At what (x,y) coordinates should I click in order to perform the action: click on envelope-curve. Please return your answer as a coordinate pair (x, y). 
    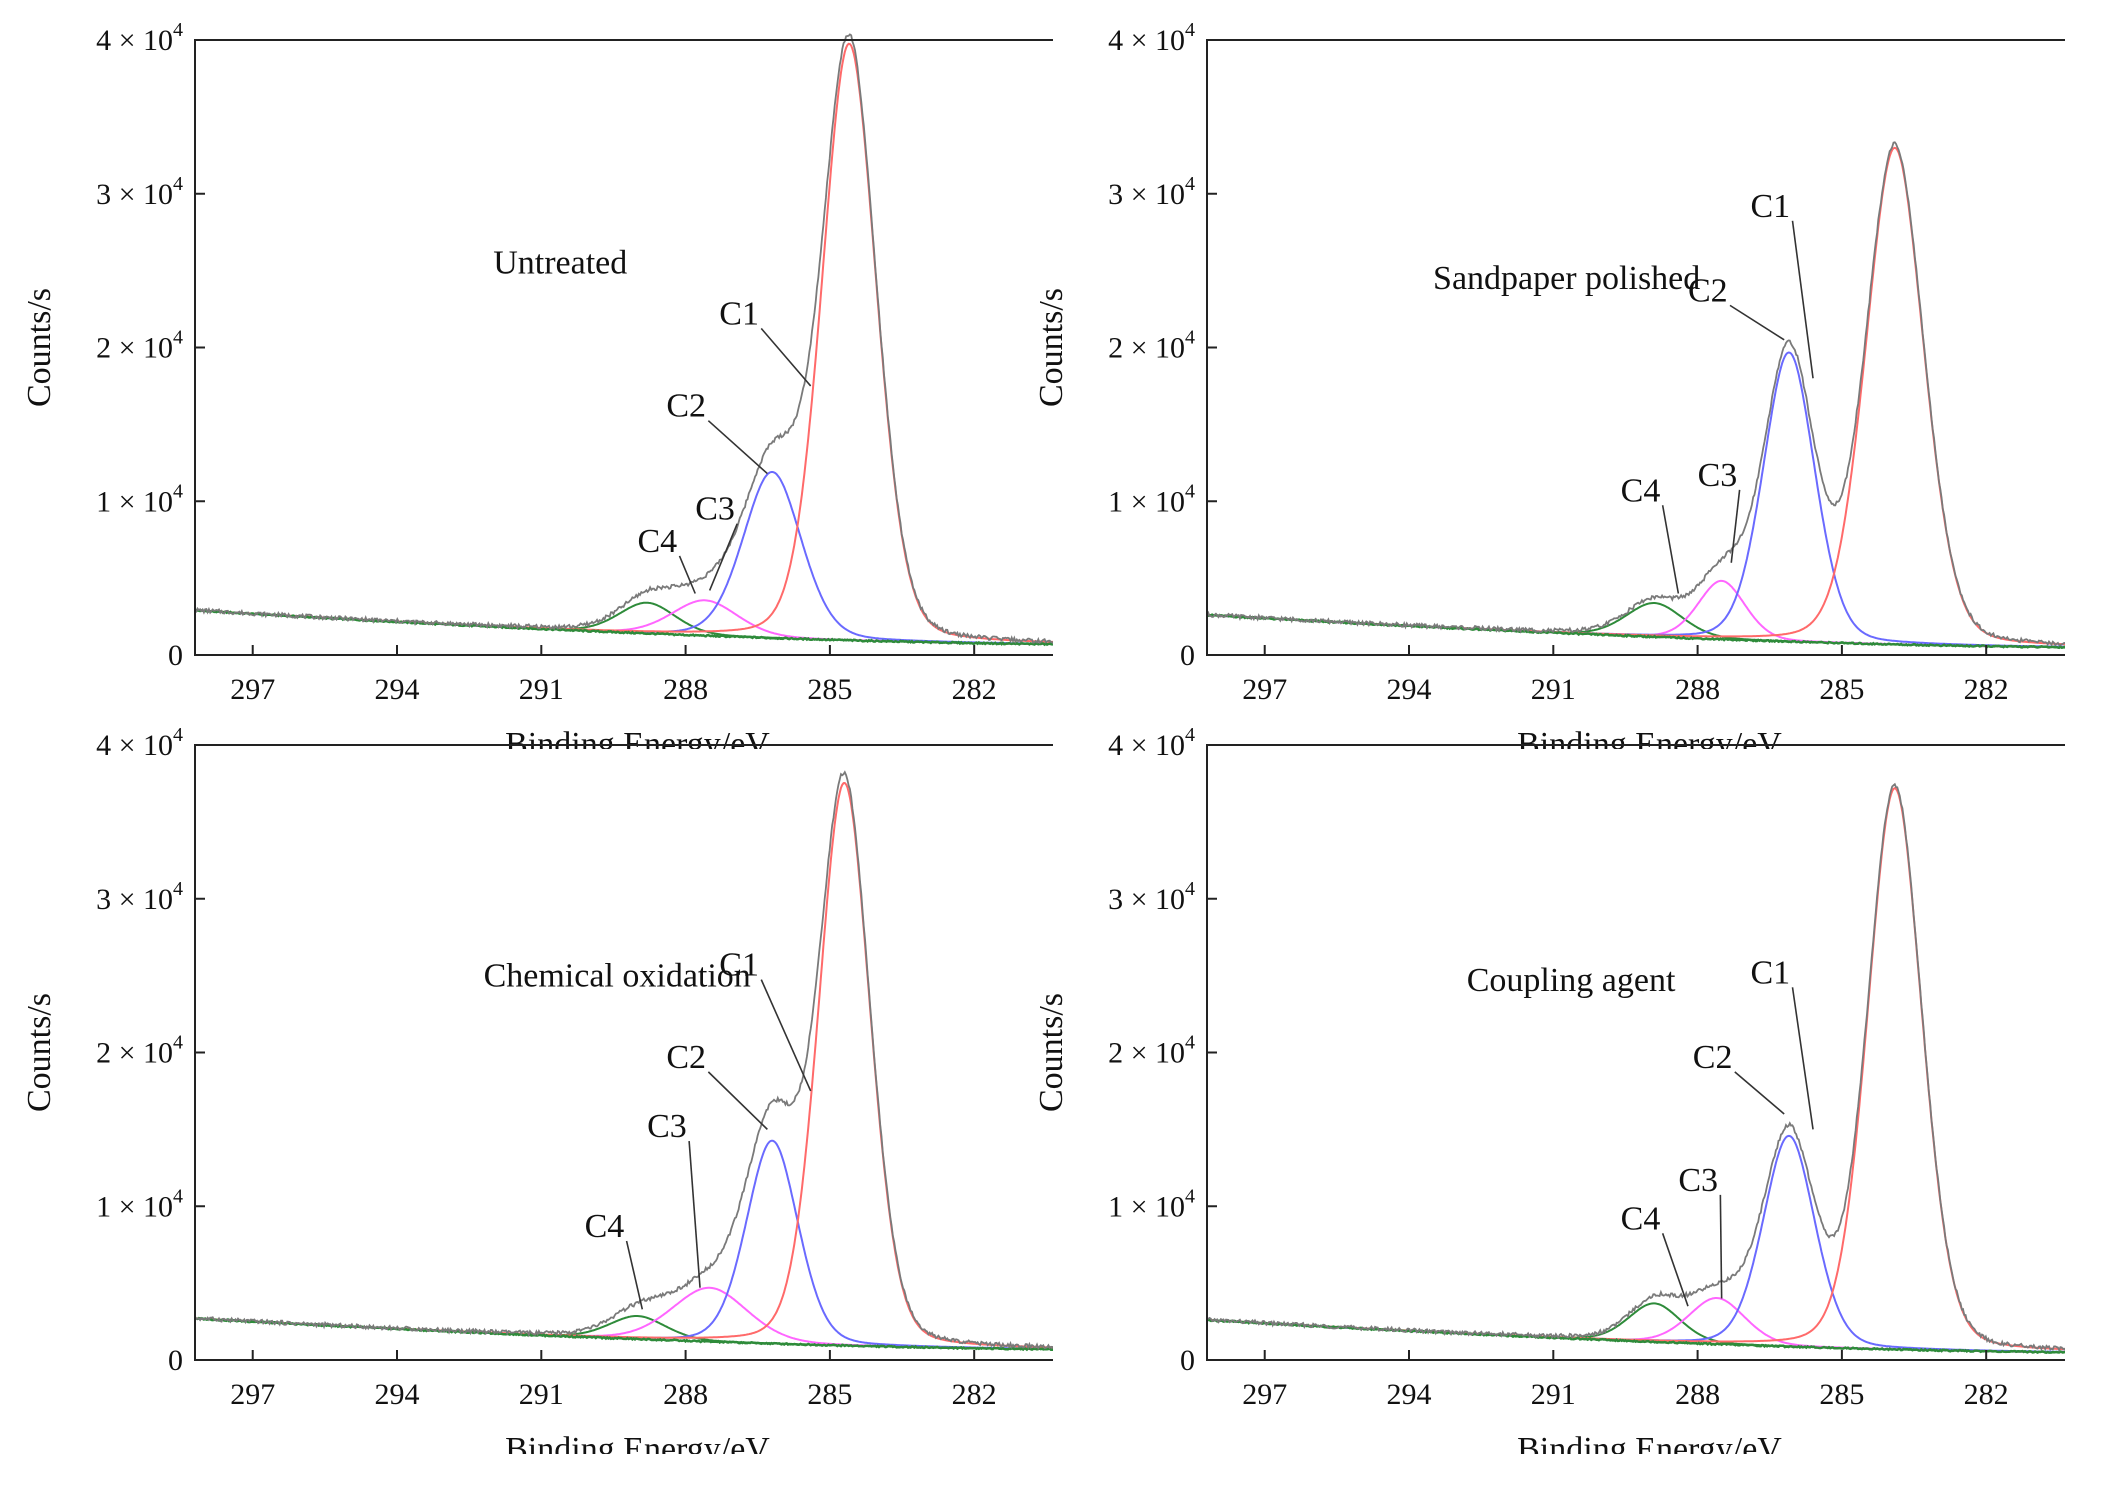
    Looking at the image, I should click on (1635, 394).